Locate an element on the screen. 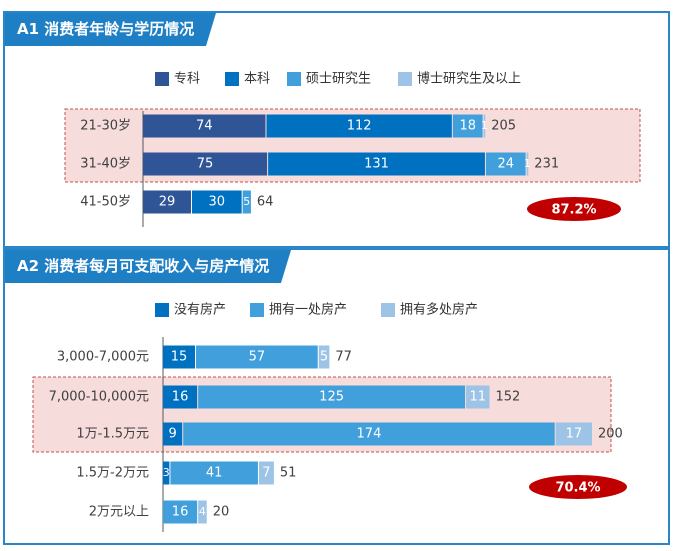 This screenshot has height=551, width=682. data-label: 17 is located at coordinates (574, 434).